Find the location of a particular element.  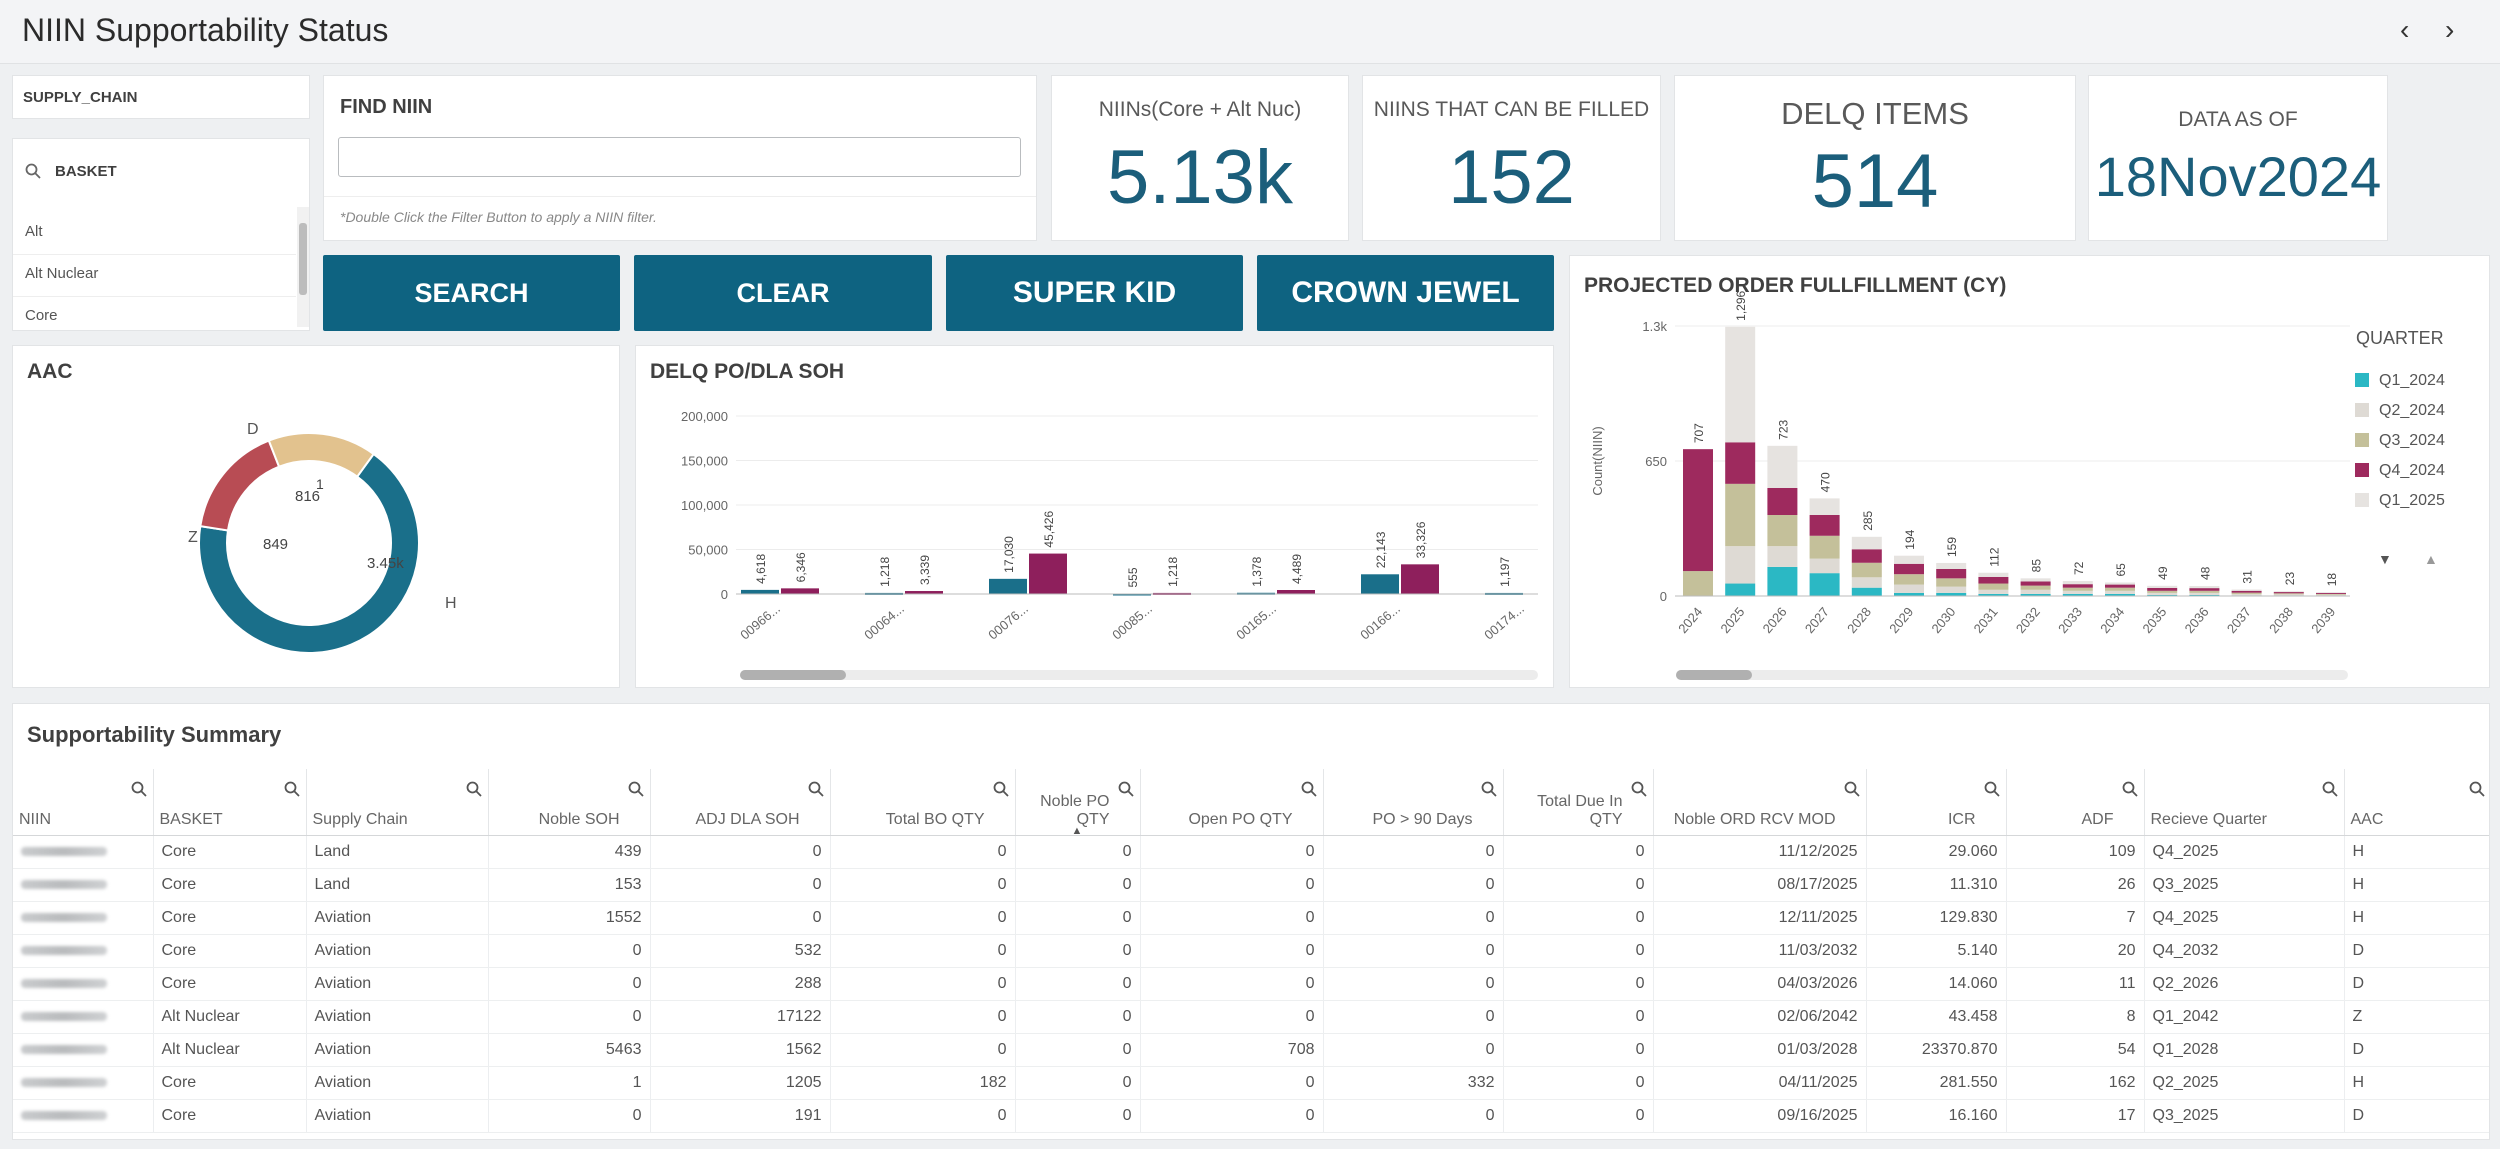

basket-item-core: Core is located at coordinates (41, 315).